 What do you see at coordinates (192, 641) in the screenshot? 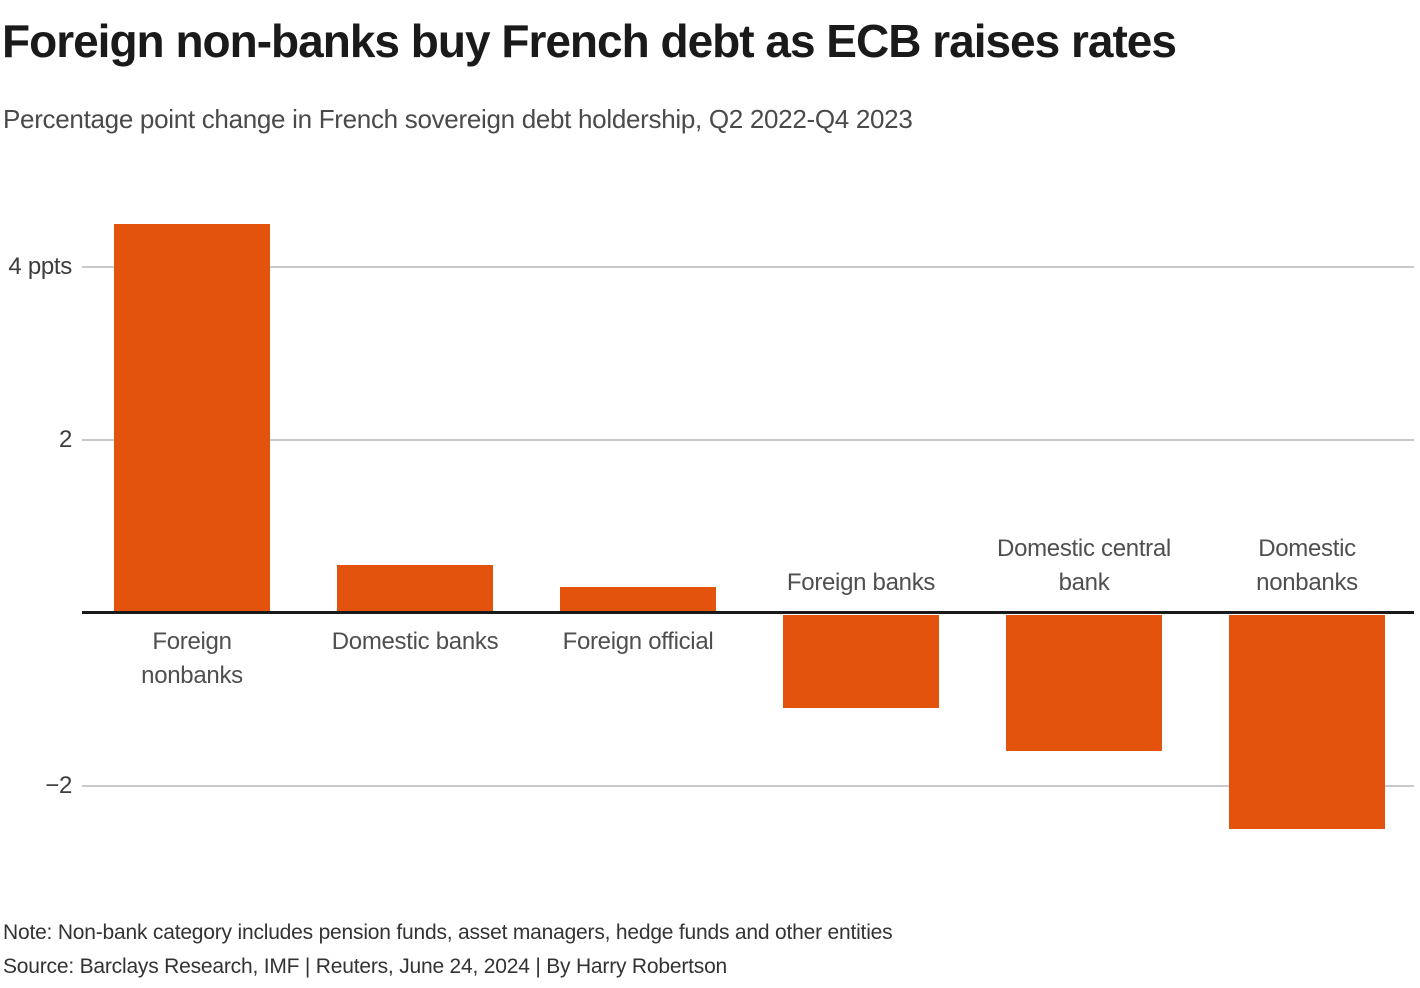
I see `category-label-line: Foreign` at bounding box center [192, 641].